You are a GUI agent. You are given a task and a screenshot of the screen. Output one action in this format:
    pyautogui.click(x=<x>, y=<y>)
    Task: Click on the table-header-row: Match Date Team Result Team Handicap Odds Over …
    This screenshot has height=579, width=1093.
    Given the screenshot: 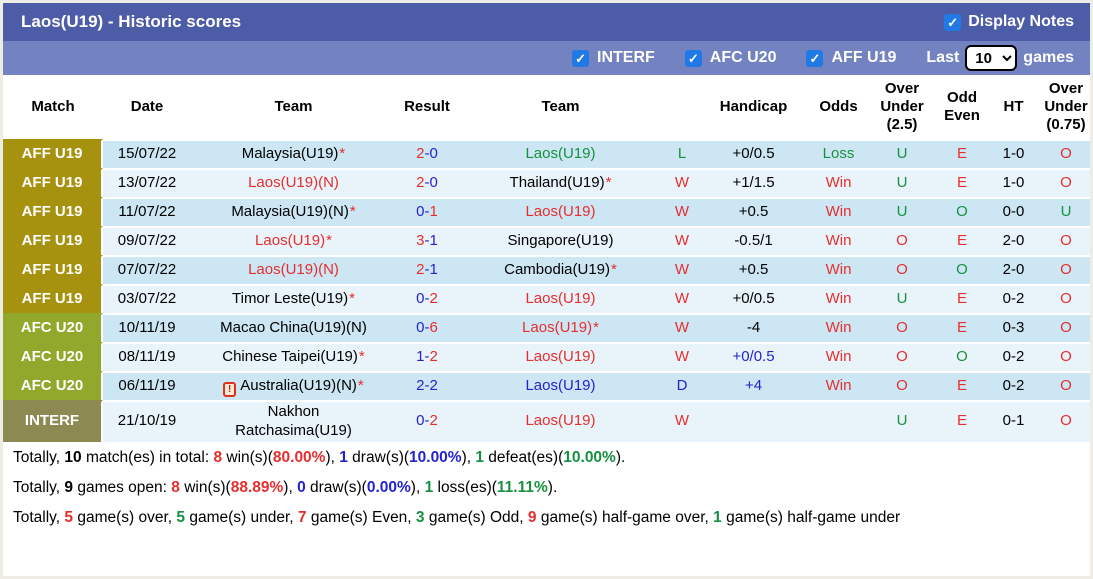 What is the action you would take?
    pyautogui.click(x=546, y=107)
    